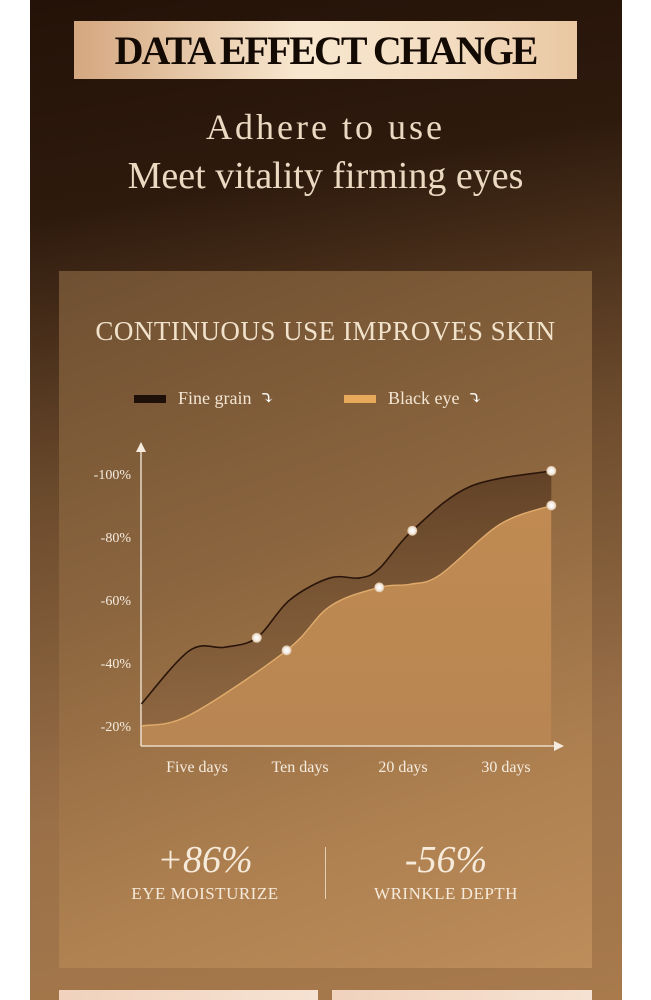 Image resolution: width=651 pixels, height=1000 pixels. What do you see at coordinates (215, 398) in the screenshot?
I see `legend-label: Fine grain` at bounding box center [215, 398].